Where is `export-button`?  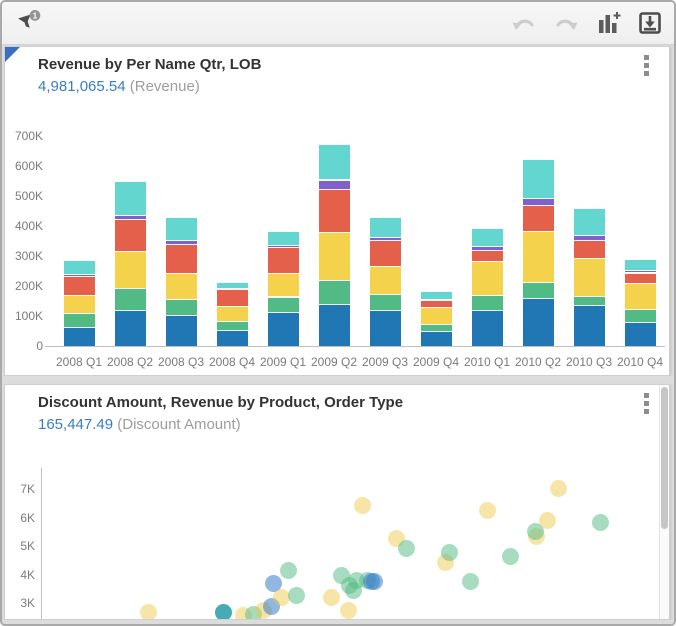 export-button is located at coordinates (650, 23).